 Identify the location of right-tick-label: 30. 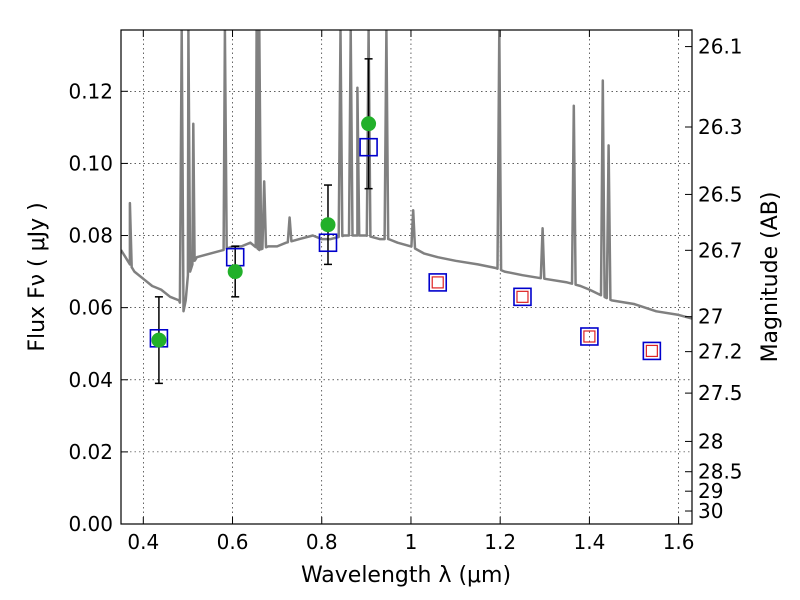
(710, 511).